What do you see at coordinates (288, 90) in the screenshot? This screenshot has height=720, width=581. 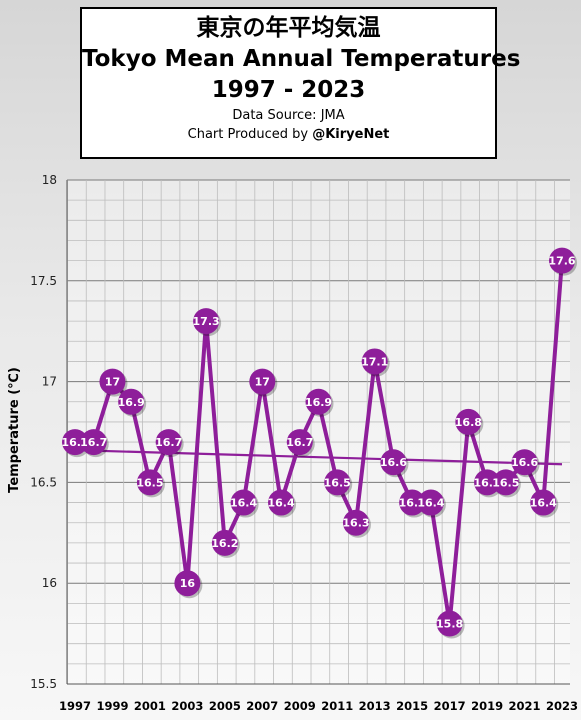 I see `chart-year-range: 1997 - 2023` at bounding box center [288, 90].